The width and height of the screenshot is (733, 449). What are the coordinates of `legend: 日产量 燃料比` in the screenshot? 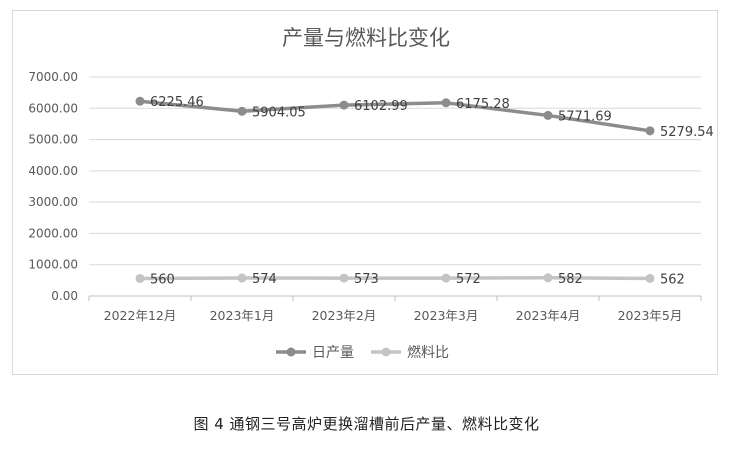 It's located at (362, 352).